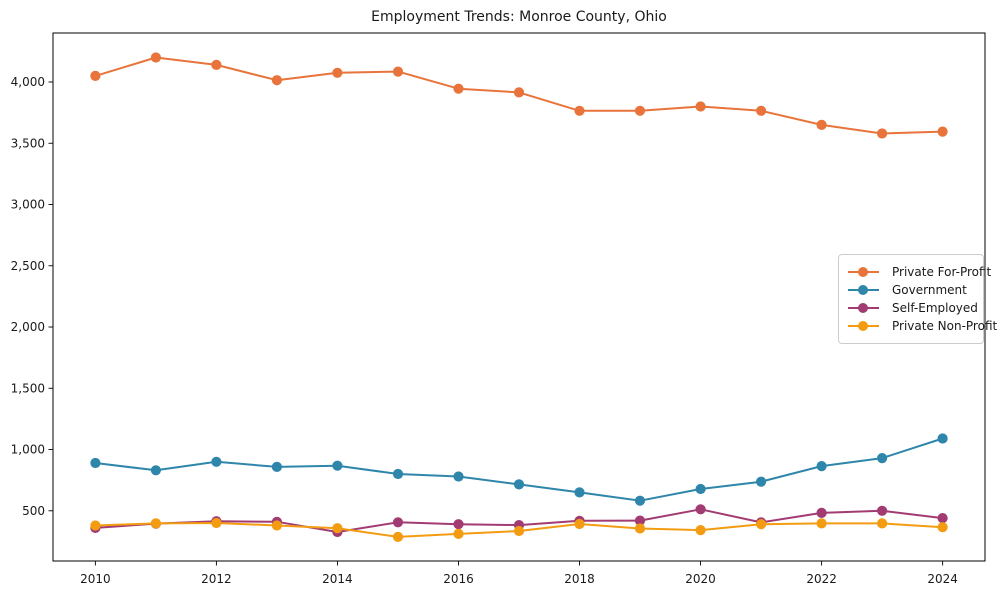 Image resolution: width=1000 pixels, height=600 pixels. I want to click on data-point-private-for-profit-2020, so click(700, 106).